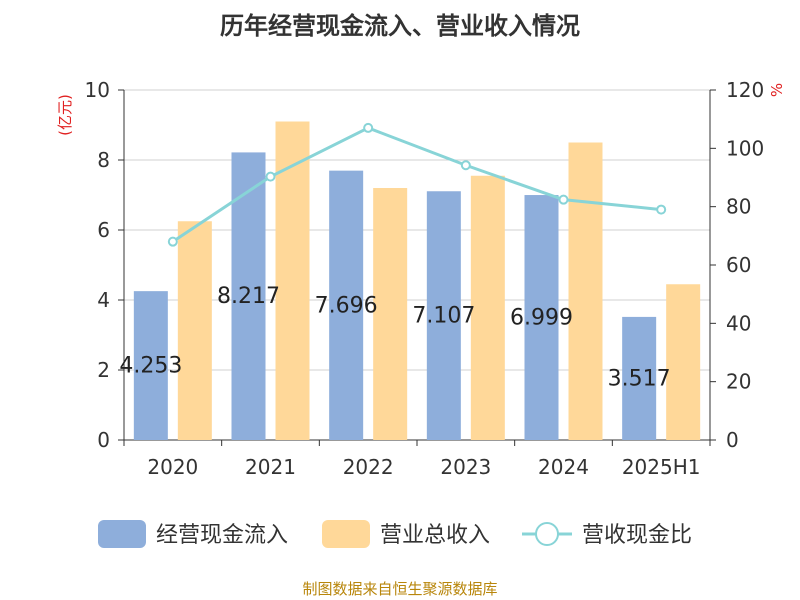 This screenshot has width=800, height=600. Describe the element at coordinates (103, 370) in the screenshot. I see `y-left-tick-label: 2` at that location.